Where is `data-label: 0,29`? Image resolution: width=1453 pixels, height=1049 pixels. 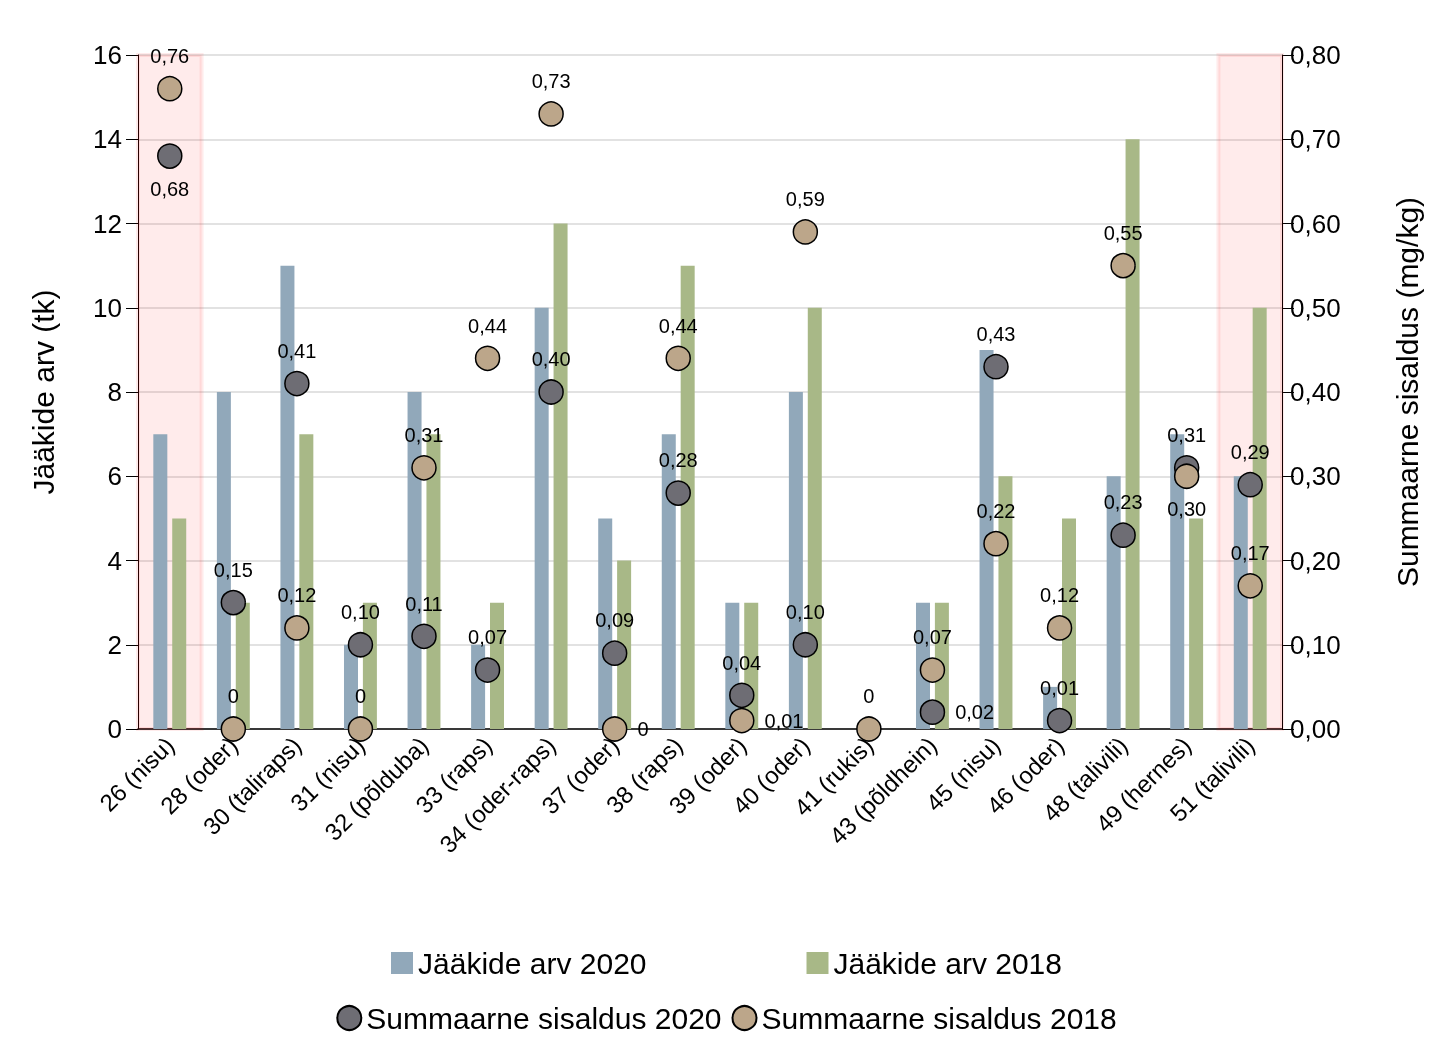 data-label: 0,29 is located at coordinates (1250, 451).